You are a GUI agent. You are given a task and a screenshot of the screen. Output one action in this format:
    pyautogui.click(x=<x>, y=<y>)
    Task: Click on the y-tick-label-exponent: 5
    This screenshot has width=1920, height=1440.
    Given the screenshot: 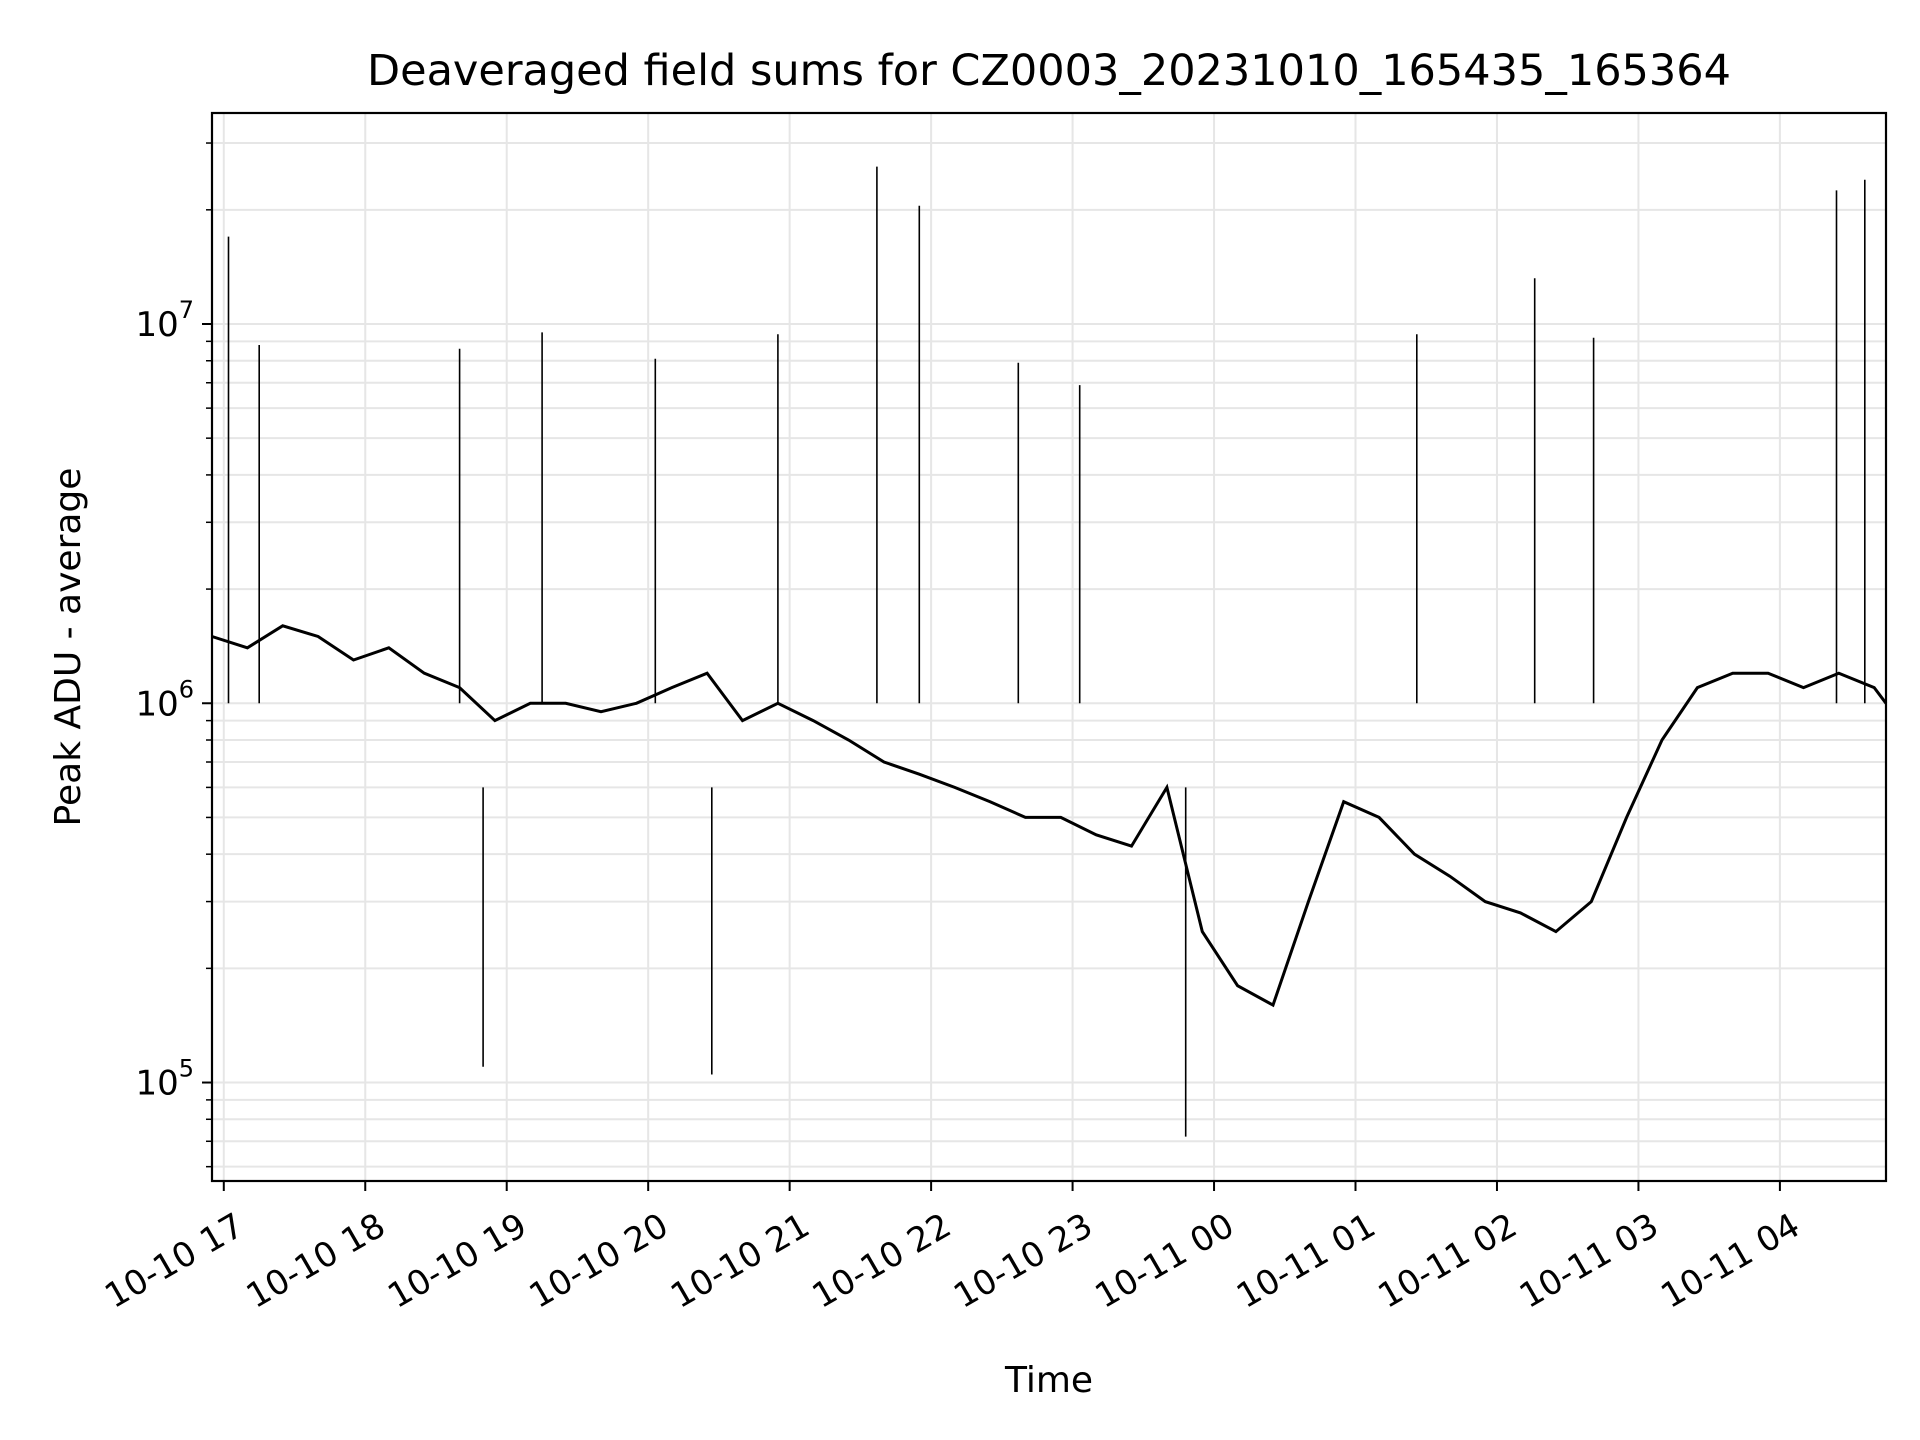 What is the action you would take?
    pyautogui.click(x=186, y=1069)
    